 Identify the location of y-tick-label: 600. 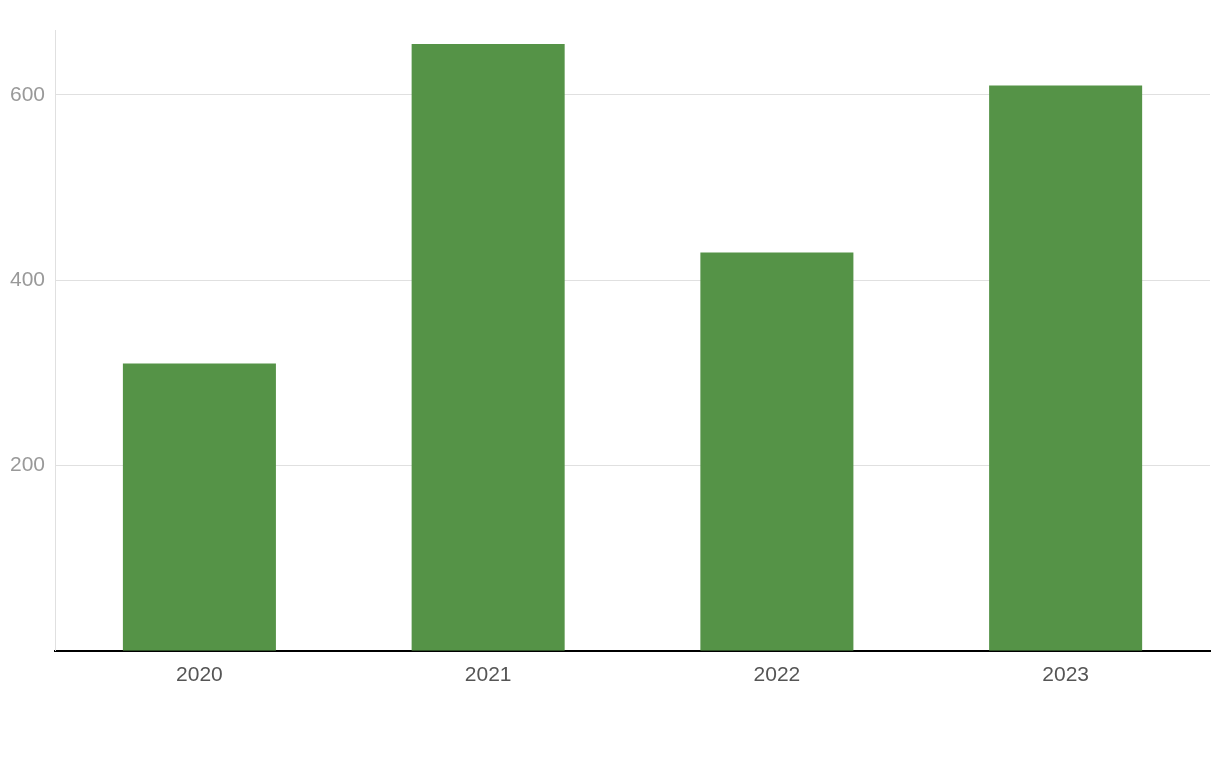
(27, 93).